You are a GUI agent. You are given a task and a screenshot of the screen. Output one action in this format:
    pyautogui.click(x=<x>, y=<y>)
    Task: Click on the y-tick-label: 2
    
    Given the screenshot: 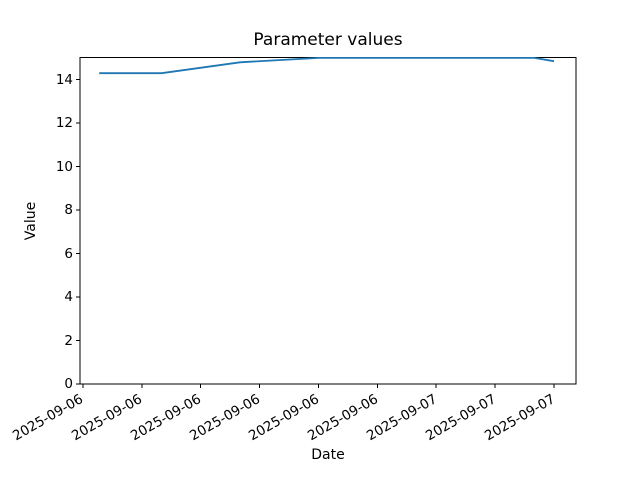 What is the action you would take?
    pyautogui.click(x=68, y=340)
    